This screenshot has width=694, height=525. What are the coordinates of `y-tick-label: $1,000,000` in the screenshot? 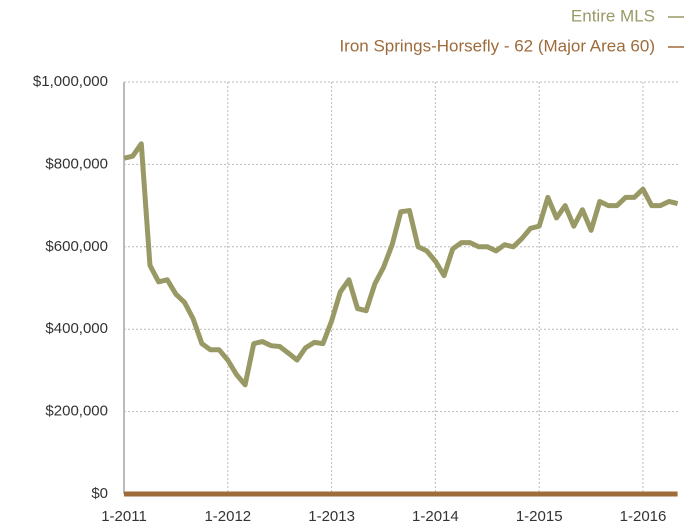 It's located at (70, 81).